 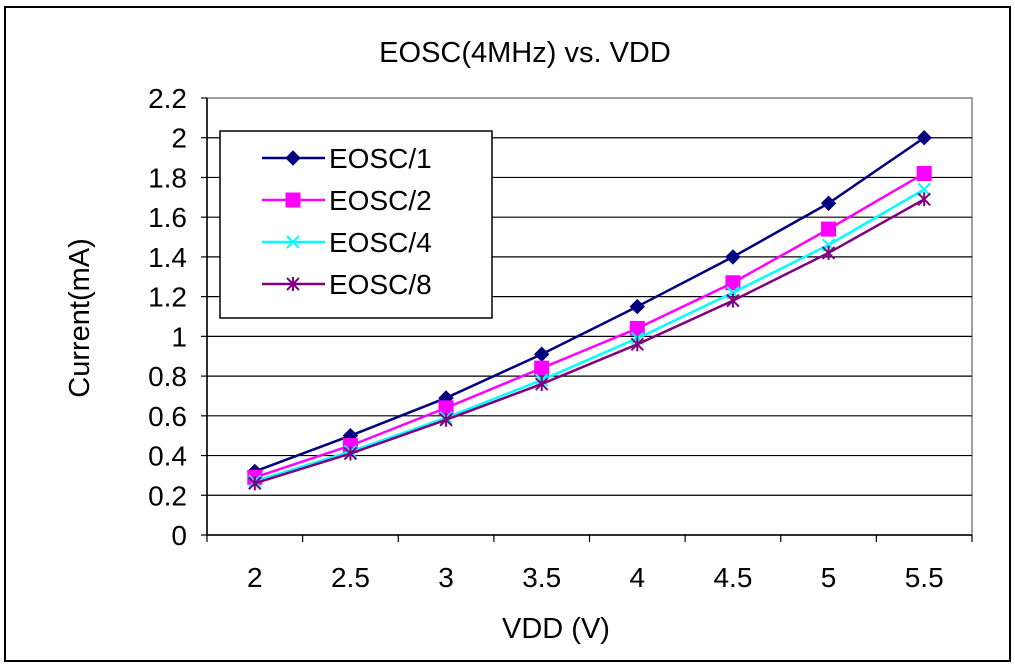 What do you see at coordinates (541, 577) in the screenshot?
I see `x-tick-label: 3.5` at bounding box center [541, 577].